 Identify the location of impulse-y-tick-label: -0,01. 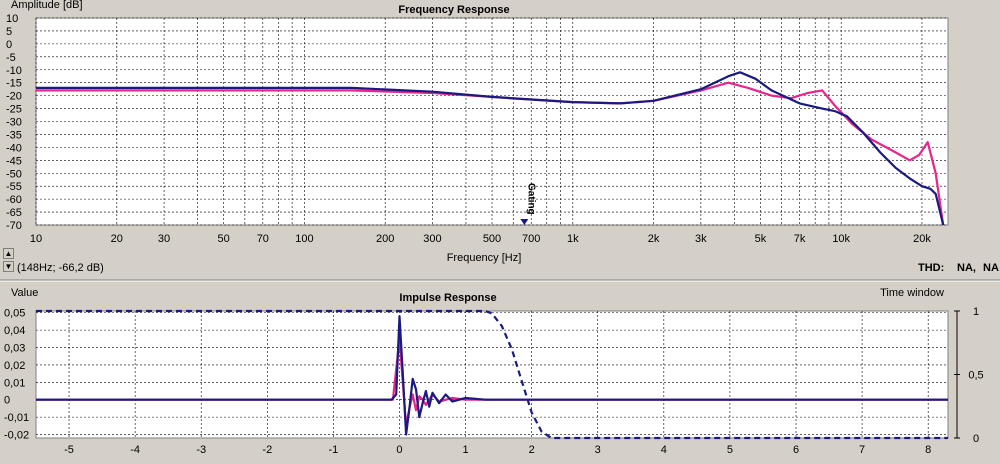
(16, 418).